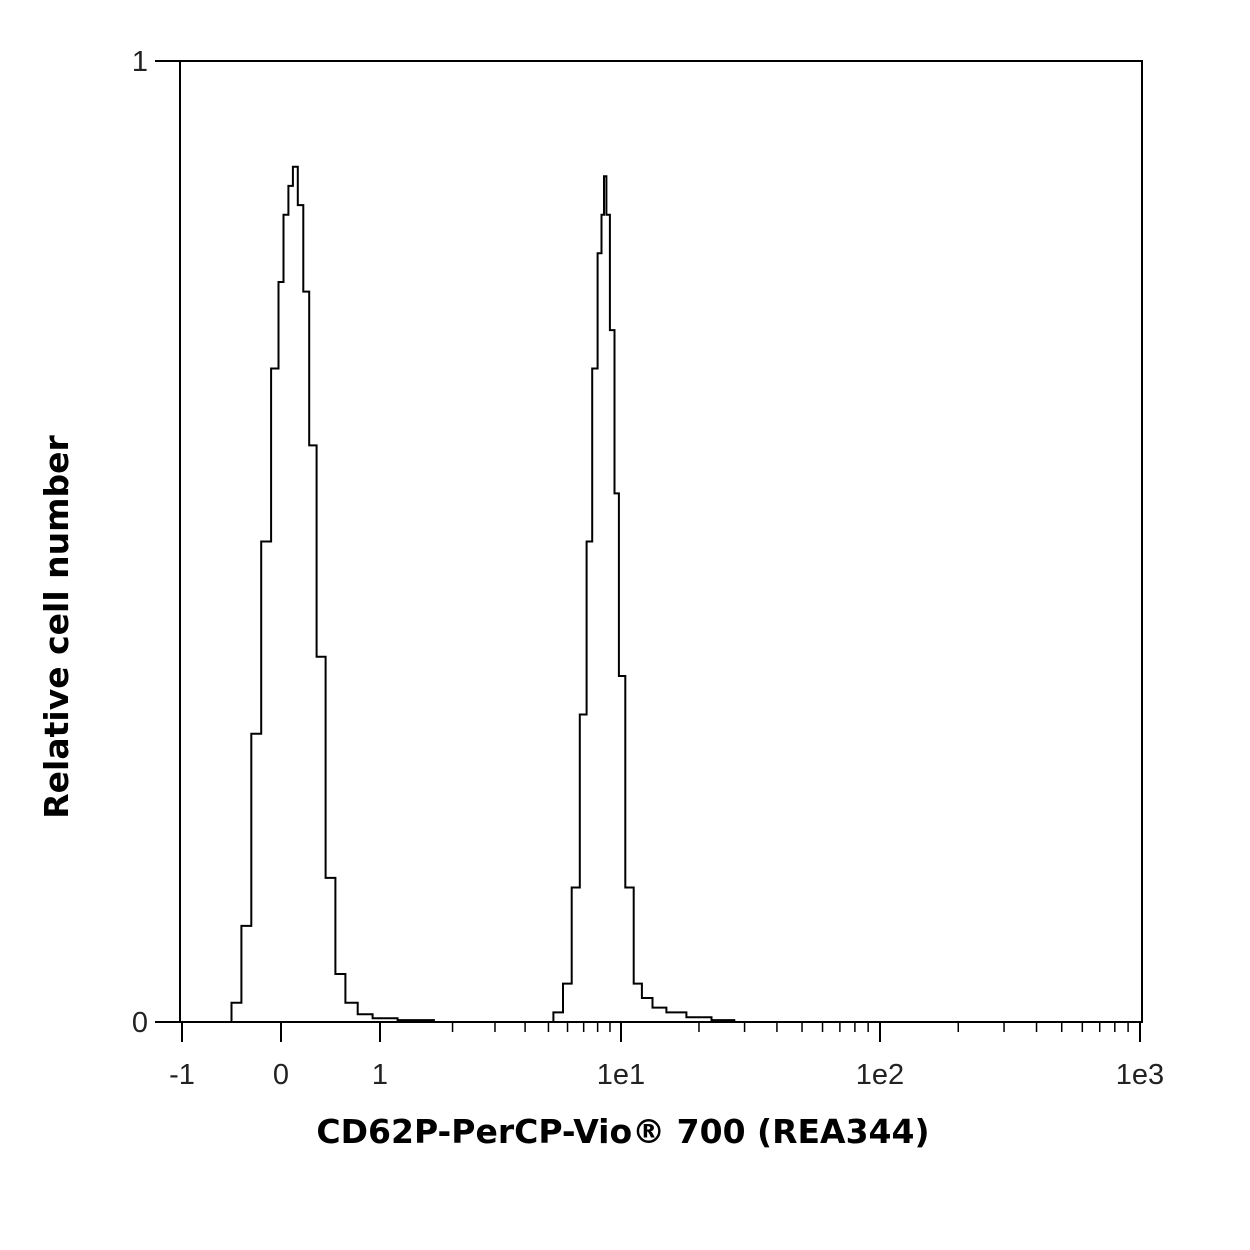 The image size is (1250, 1250). Describe the element at coordinates (281, 1075) in the screenshot. I see `x-tick-label: 0` at that location.